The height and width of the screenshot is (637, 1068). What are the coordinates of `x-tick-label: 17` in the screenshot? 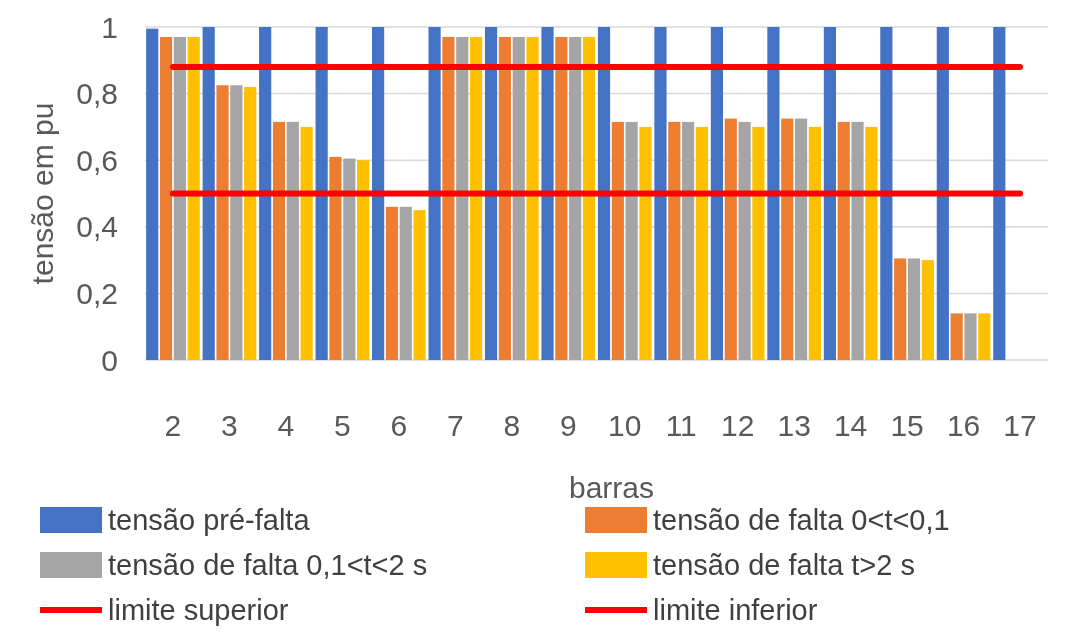 It's located at (1020, 425).